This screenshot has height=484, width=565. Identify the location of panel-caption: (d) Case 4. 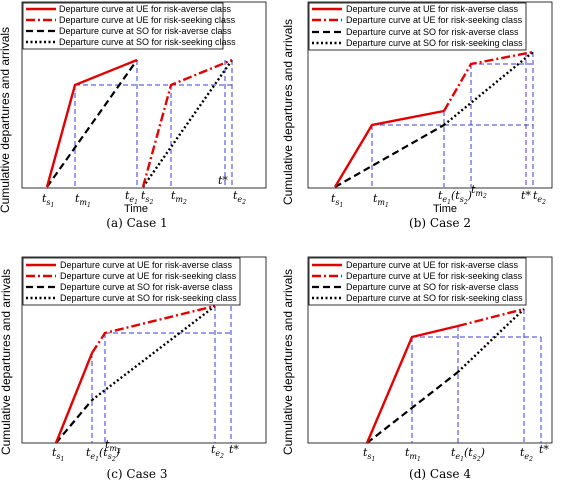
(440, 474).